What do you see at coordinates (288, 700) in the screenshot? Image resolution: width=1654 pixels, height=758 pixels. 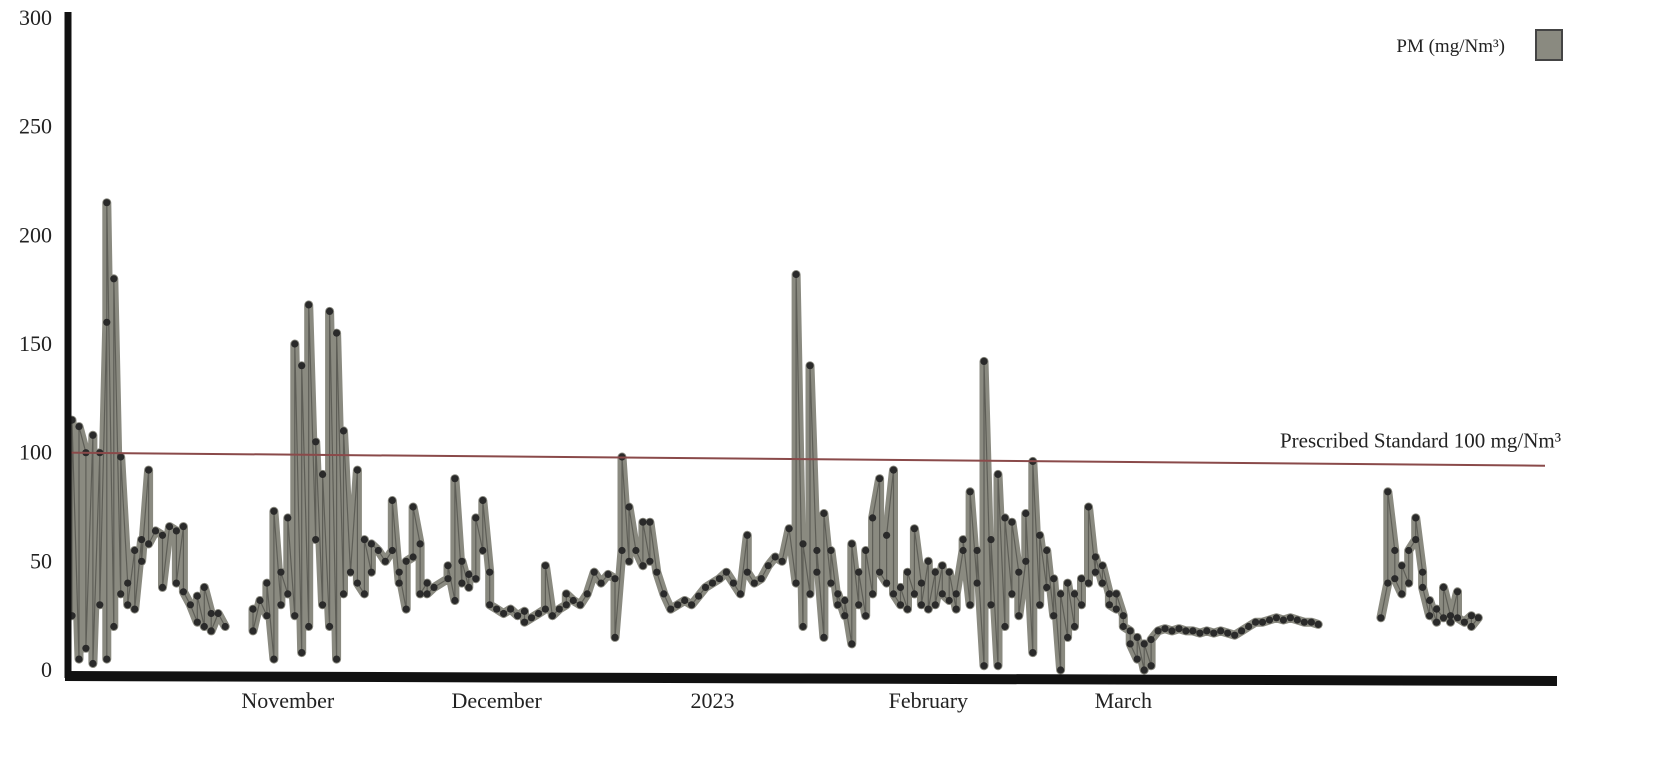 I see `x-tick-label-november: November` at bounding box center [288, 700].